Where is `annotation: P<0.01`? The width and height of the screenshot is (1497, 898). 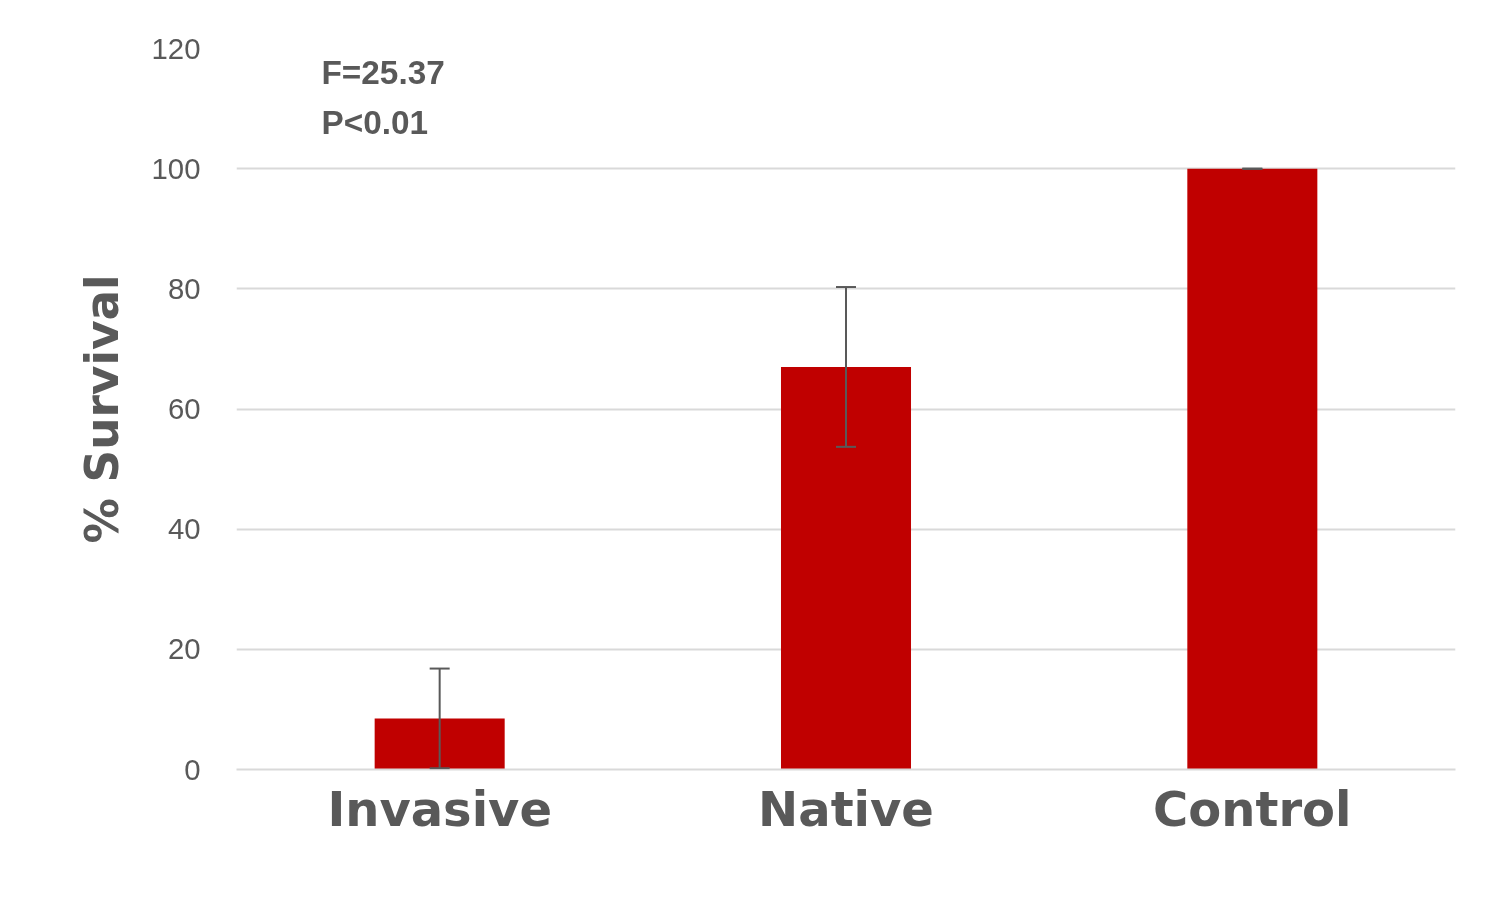
annotation: P<0.01 is located at coordinates (375, 122).